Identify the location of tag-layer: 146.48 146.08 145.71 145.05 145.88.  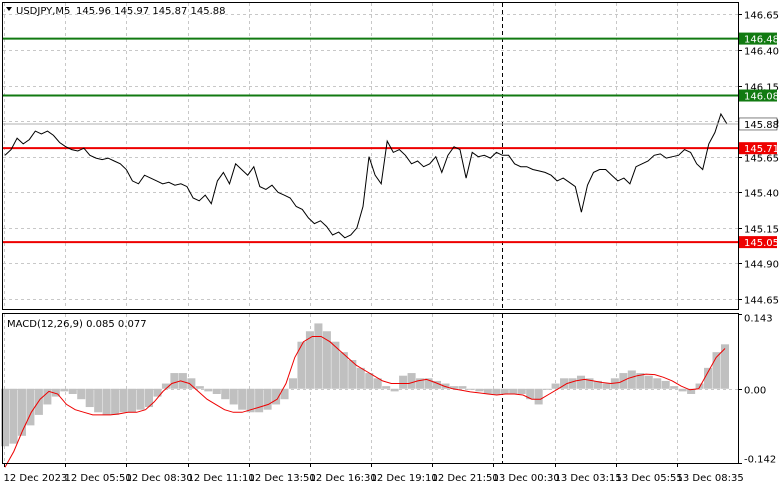
(758, 140).